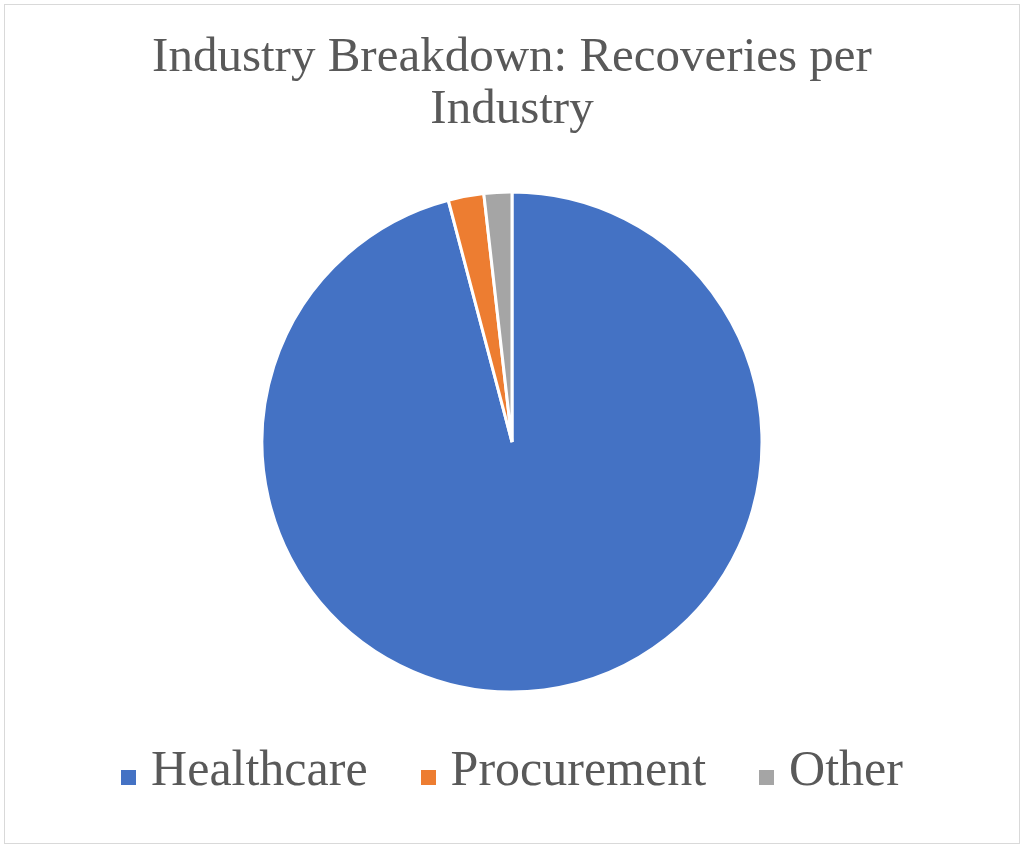  Describe the element at coordinates (846, 768) in the screenshot. I see `legend-label: Other` at that location.